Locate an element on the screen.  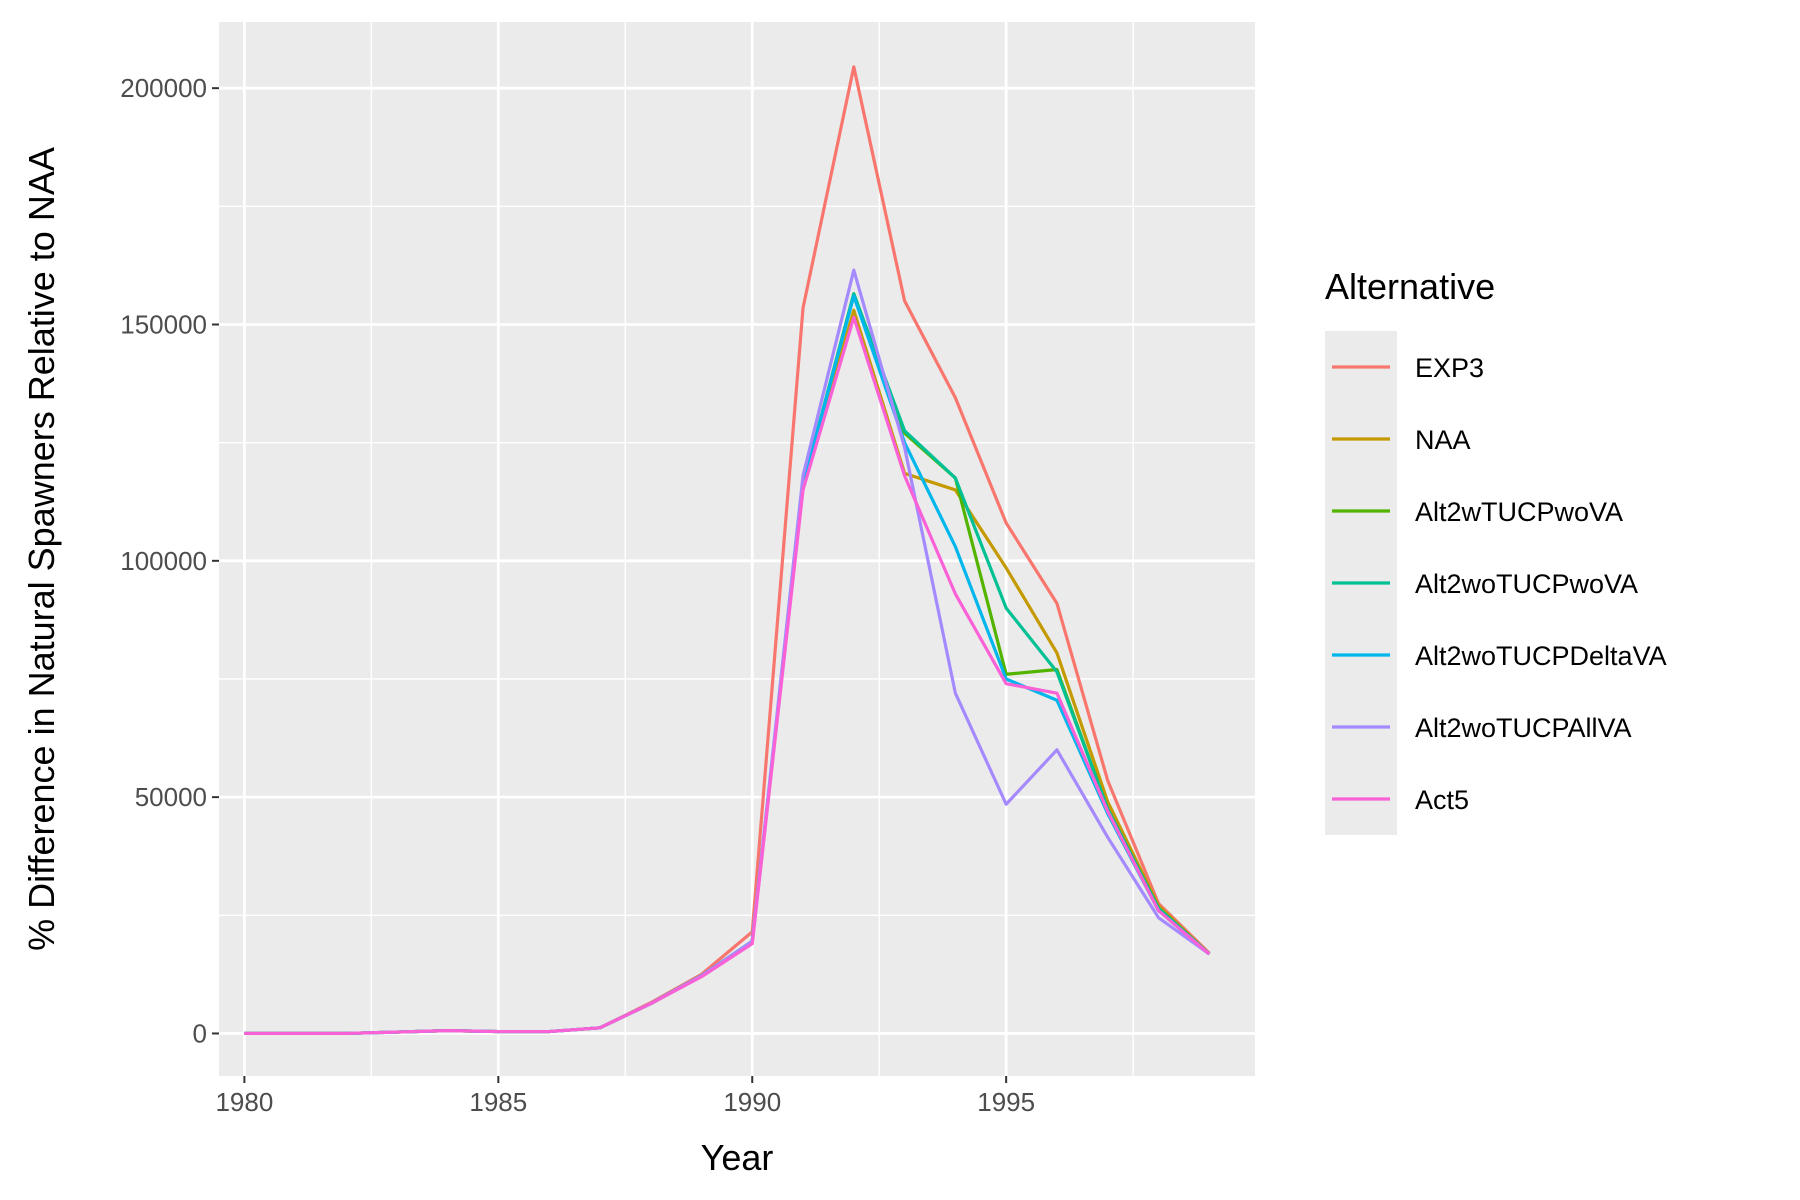
x-axis-title: Year is located at coordinates (737, 1157).